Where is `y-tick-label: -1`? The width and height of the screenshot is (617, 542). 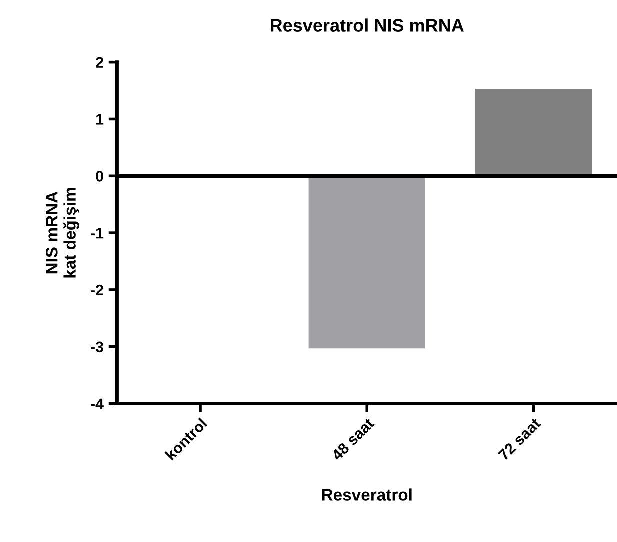
y-tick-label: -1 is located at coordinates (97, 233).